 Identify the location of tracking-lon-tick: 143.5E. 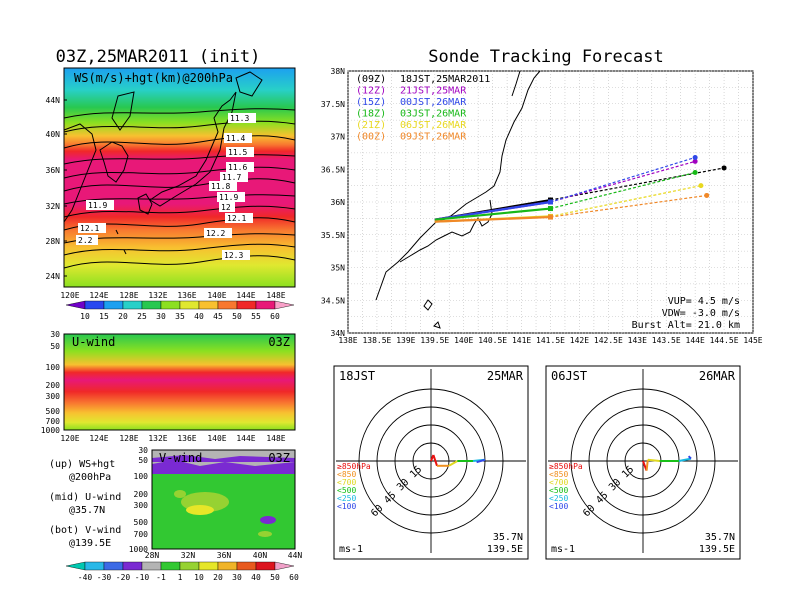
(666, 340).